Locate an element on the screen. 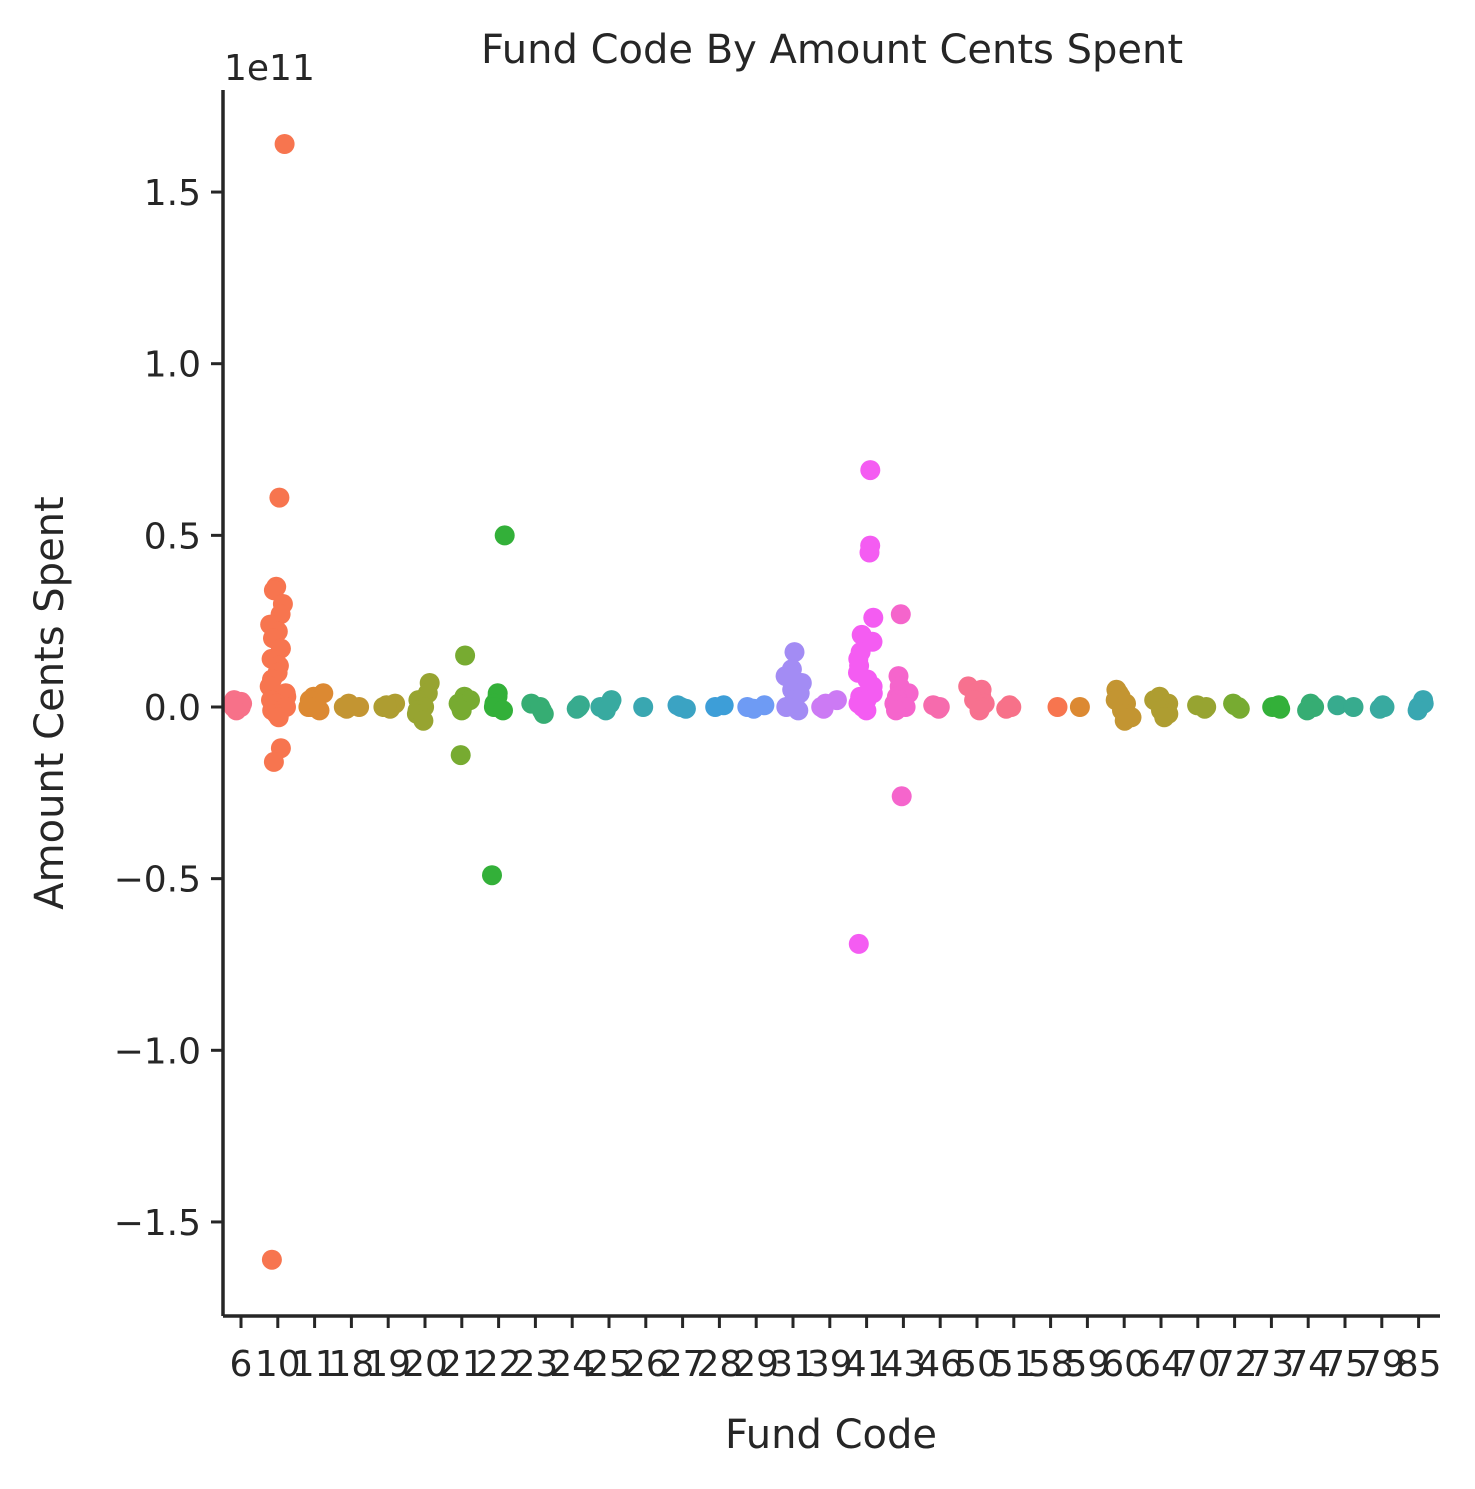 This screenshot has width=1475, height=1489. x-tick-label: 46 is located at coordinates (940, 1364).